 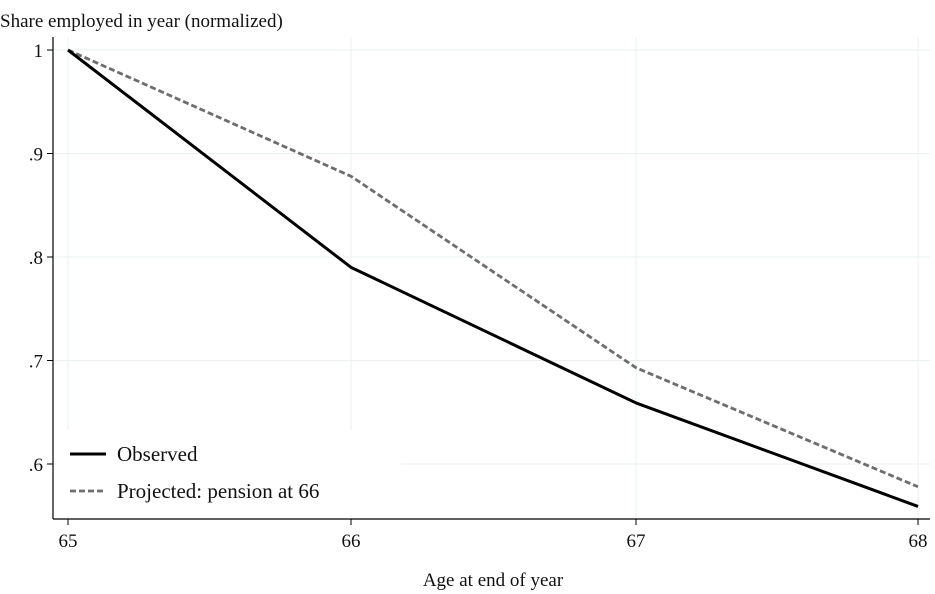 I want to click on legend: Observed Projected: pension at 66, so click(x=194, y=472).